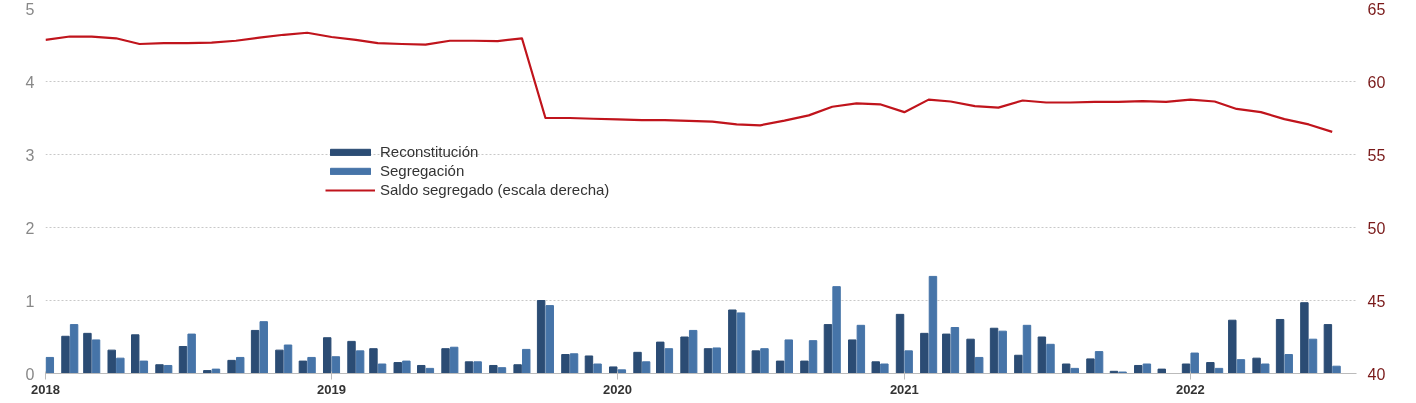 The width and height of the screenshot is (1416, 403). I want to click on y-tick-label: 1, so click(30, 301).